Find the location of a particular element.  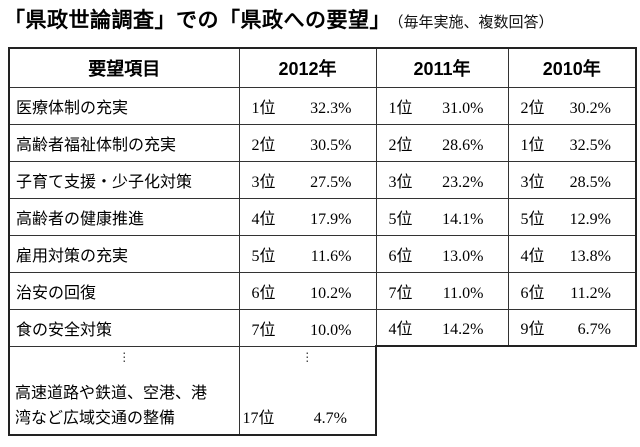

cell-2010: 2位 30.2% is located at coordinates (572, 105).